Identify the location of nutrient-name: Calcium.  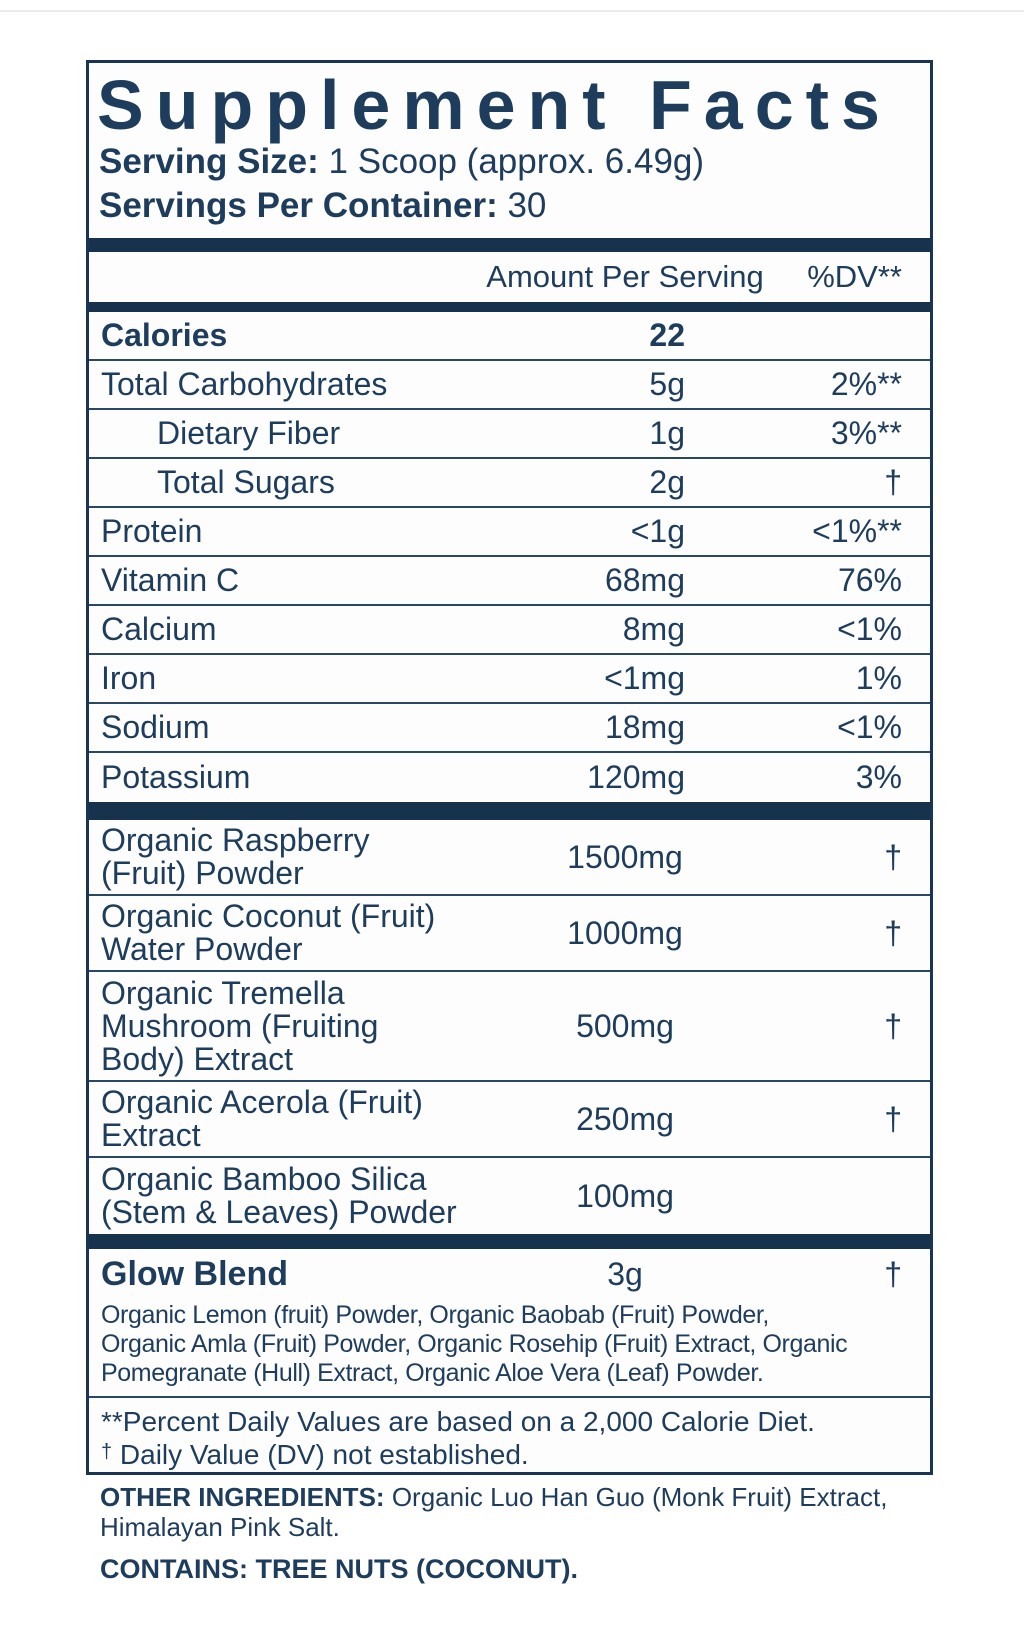
(159, 629).